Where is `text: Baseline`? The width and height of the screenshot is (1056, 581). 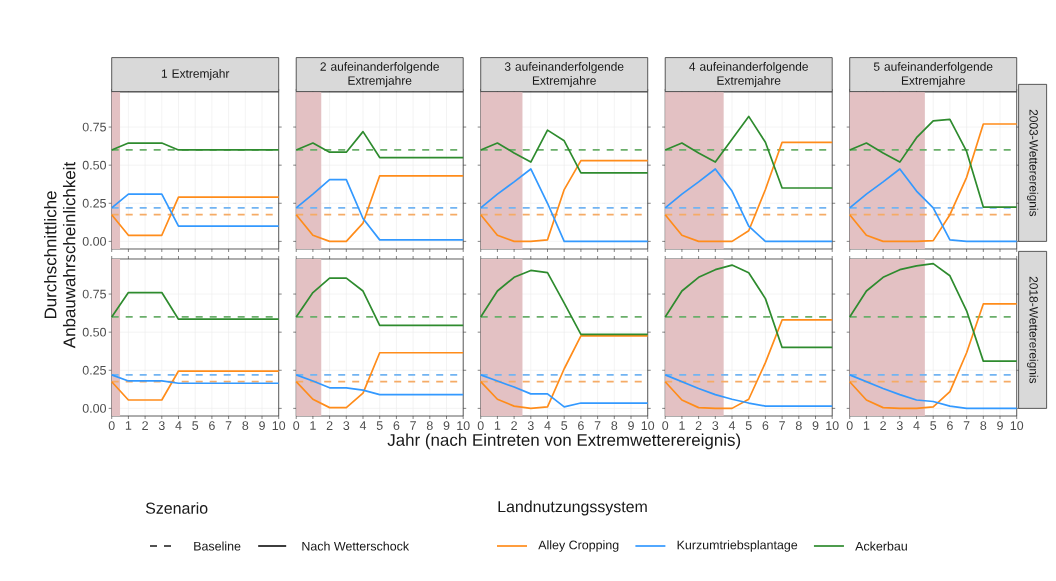 text: Baseline is located at coordinates (217, 546).